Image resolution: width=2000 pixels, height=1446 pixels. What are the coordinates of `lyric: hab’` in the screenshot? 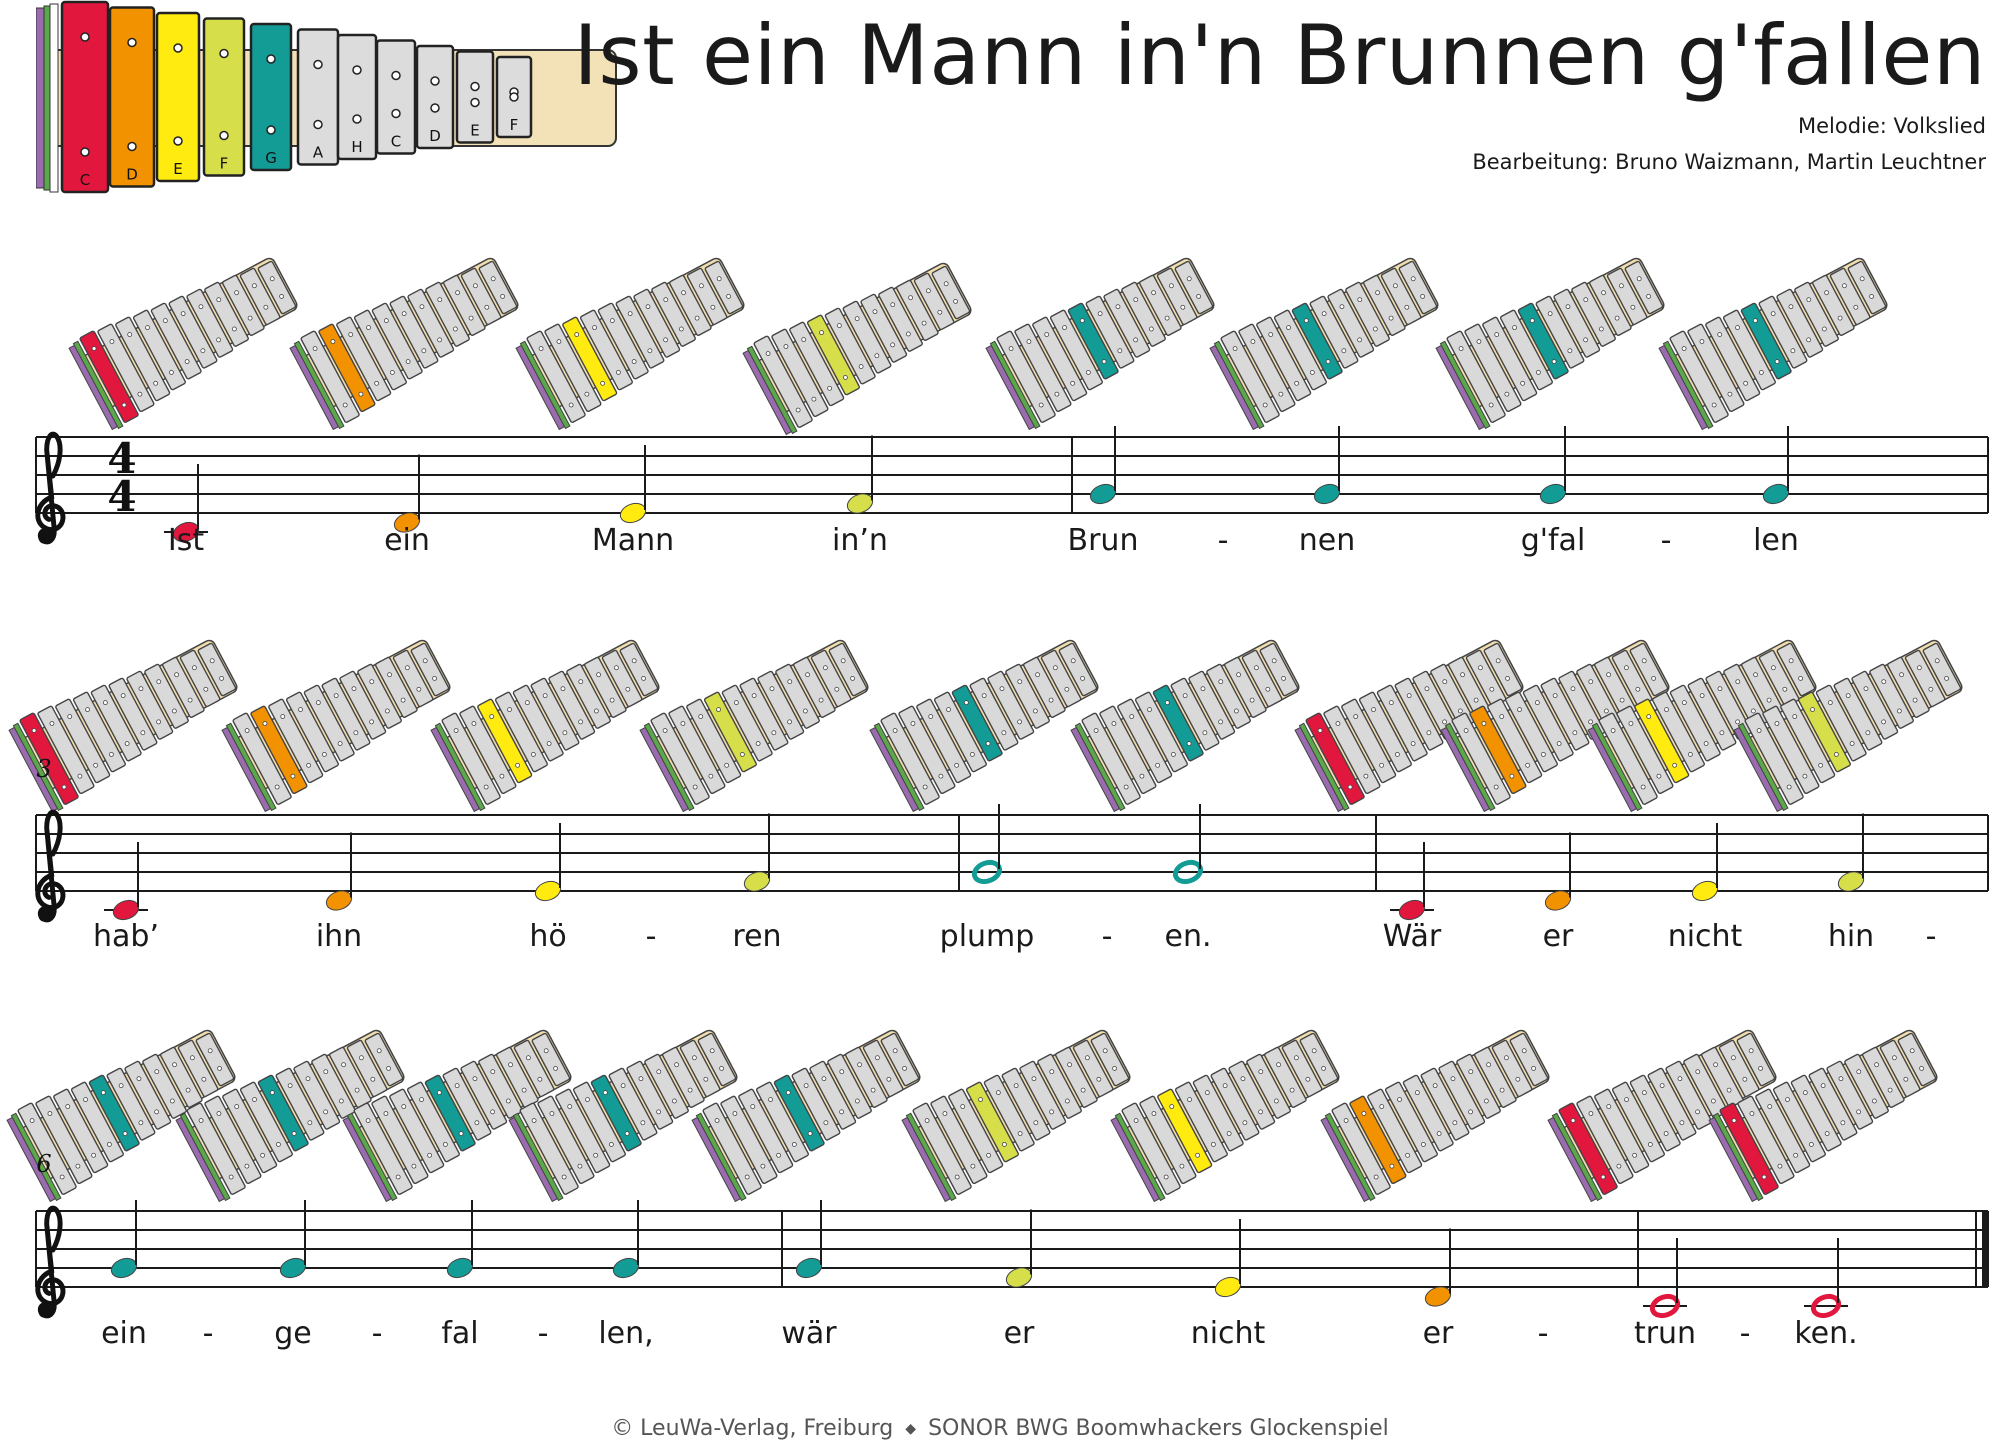 It's located at (126, 936).